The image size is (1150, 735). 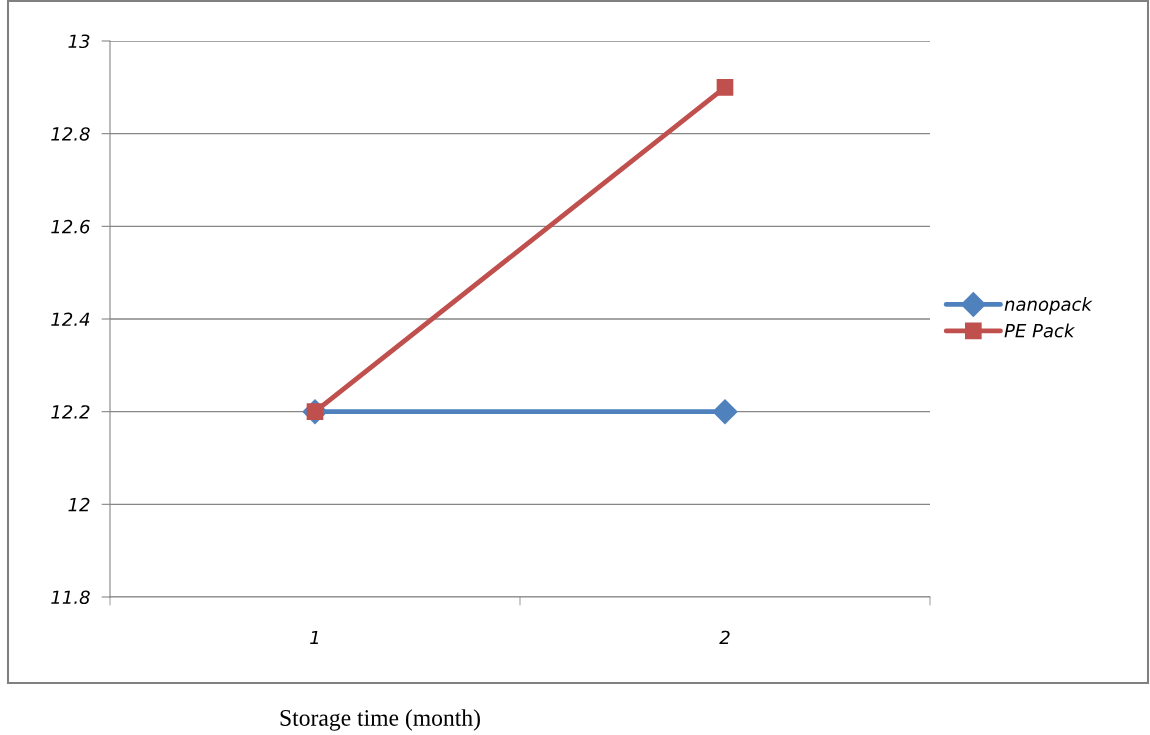 I want to click on legend-label: nanopack, so click(x=1048, y=306).